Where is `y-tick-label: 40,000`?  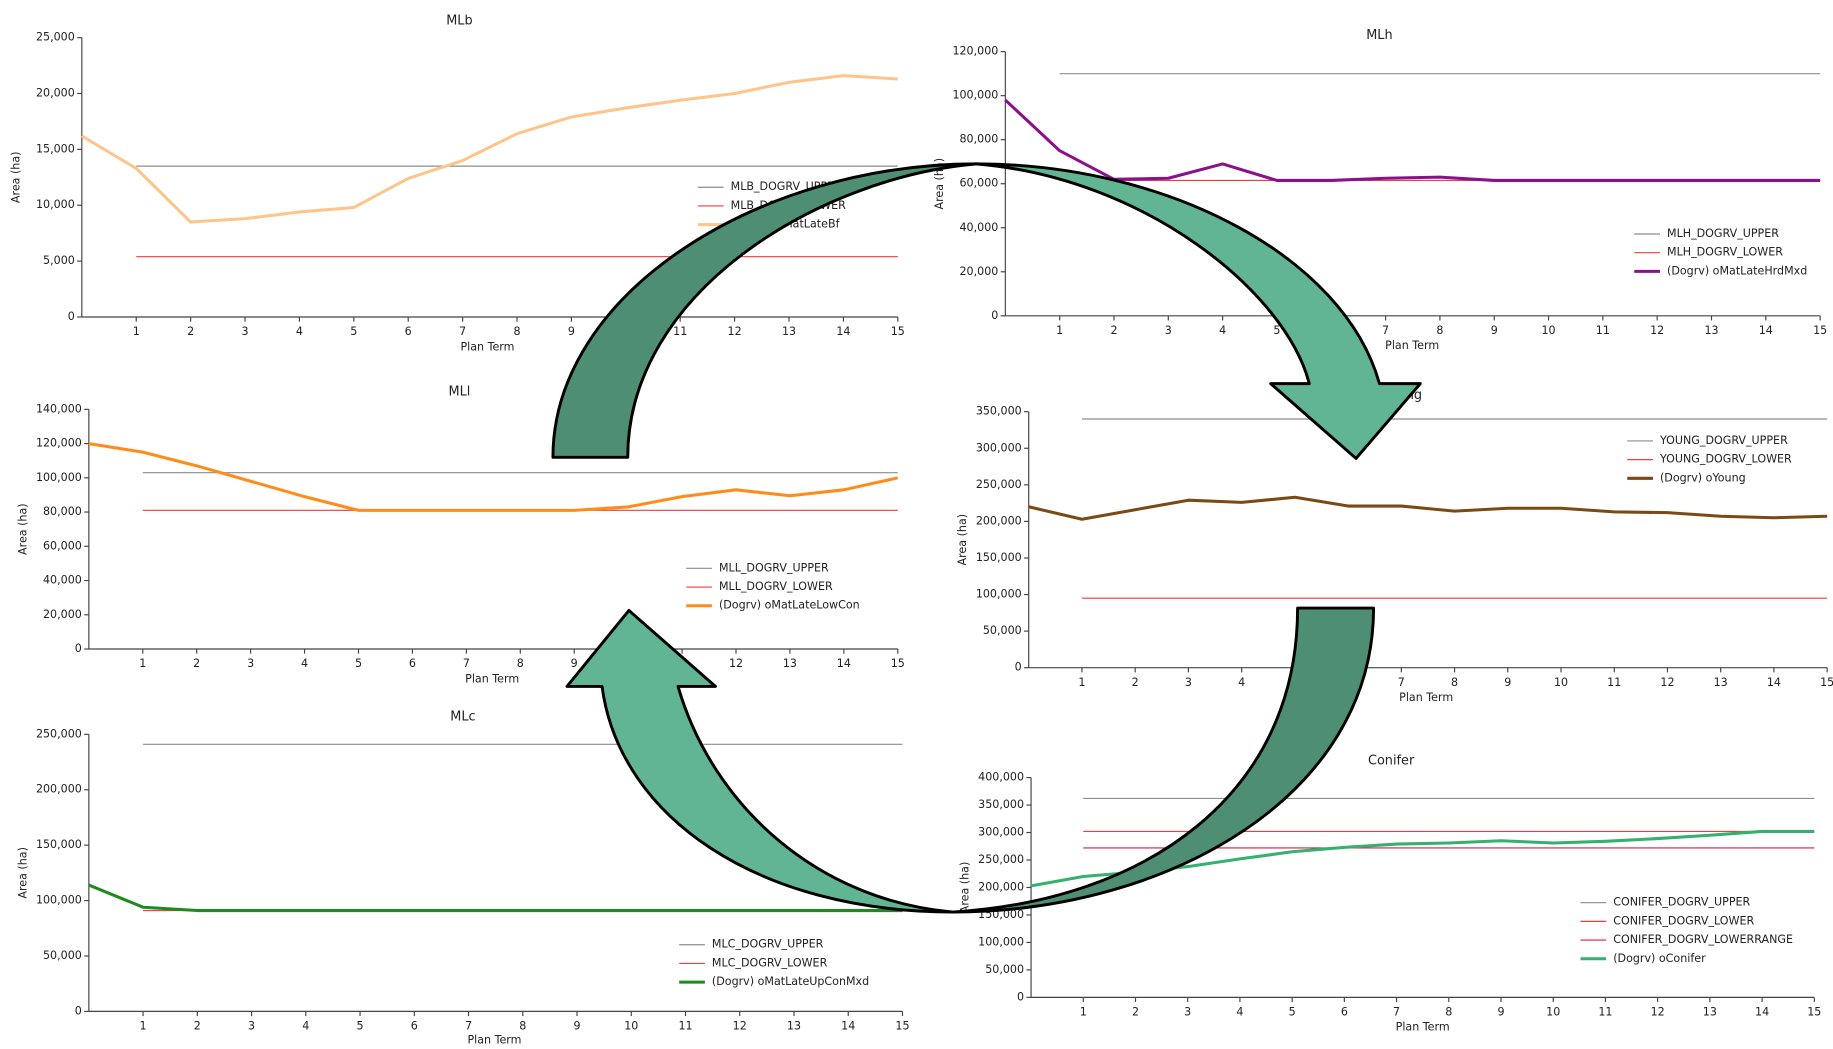 y-tick-label: 40,000 is located at coordinates (62, 580).